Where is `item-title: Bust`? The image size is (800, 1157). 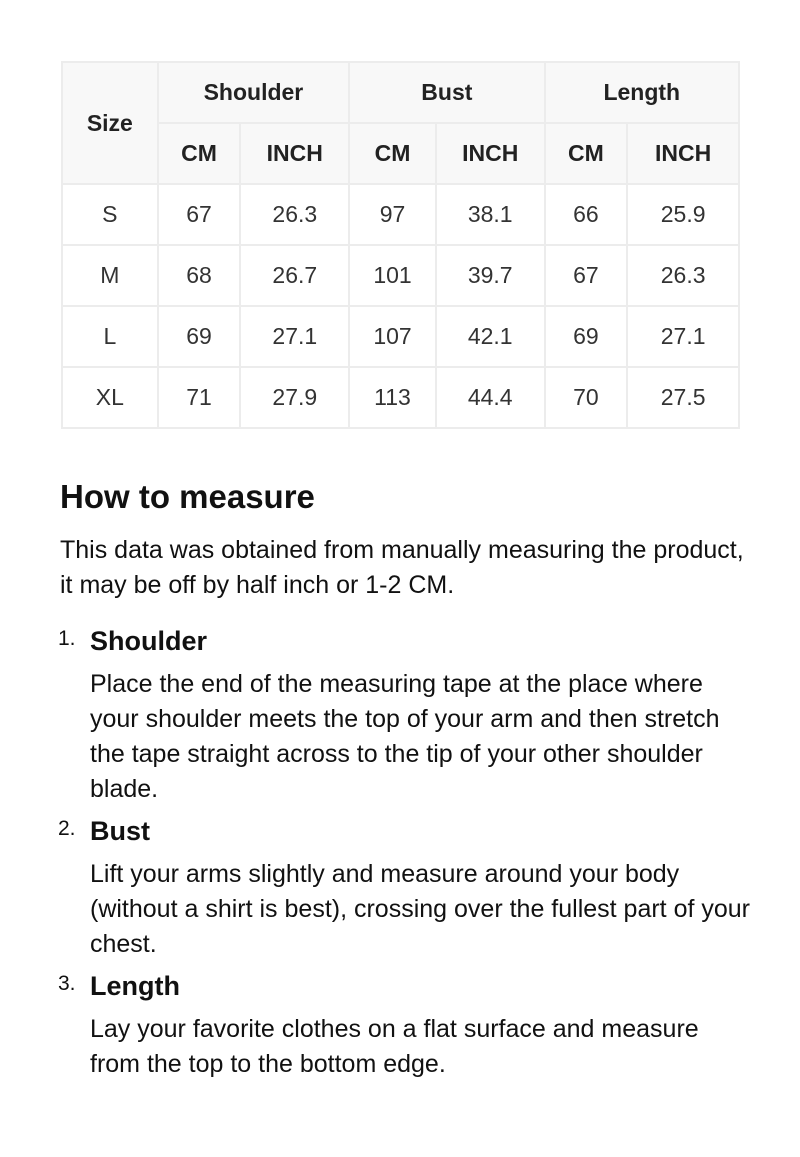
item-title: Bust is located at coordinates (120, 831).